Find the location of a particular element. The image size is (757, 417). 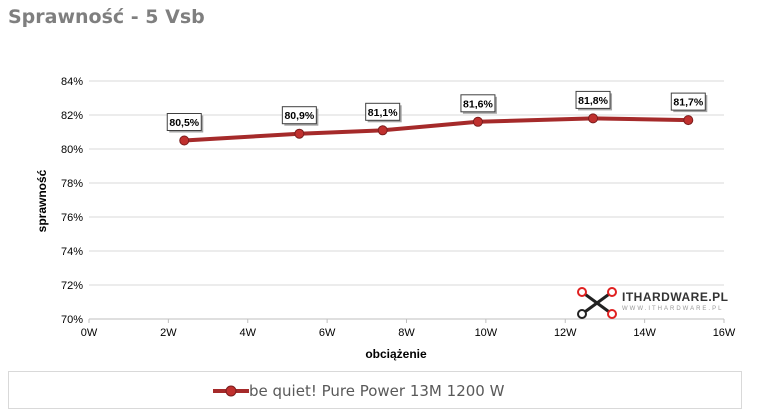

y-tick-label: 78% is located at coordinates (72, 184).